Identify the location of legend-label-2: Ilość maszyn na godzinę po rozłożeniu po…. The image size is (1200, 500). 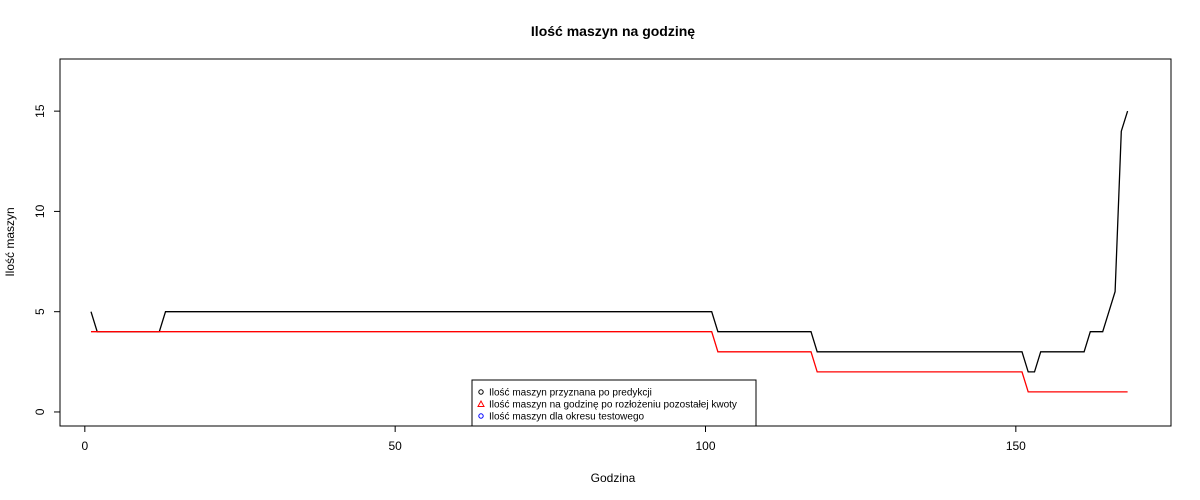
(613, 405).